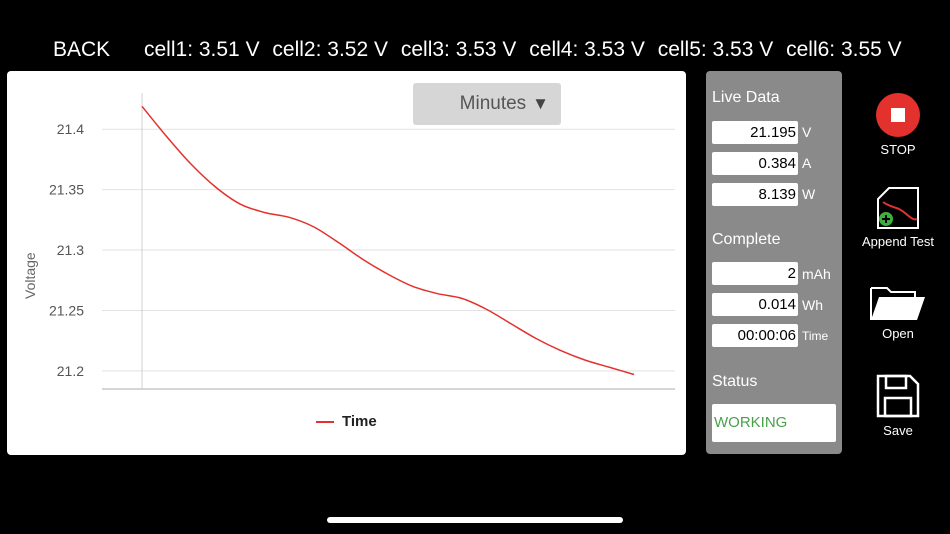 This screenshot has width=950, height=534. I want to click on y-tick-label-0: 21.4, so click(70, 129).